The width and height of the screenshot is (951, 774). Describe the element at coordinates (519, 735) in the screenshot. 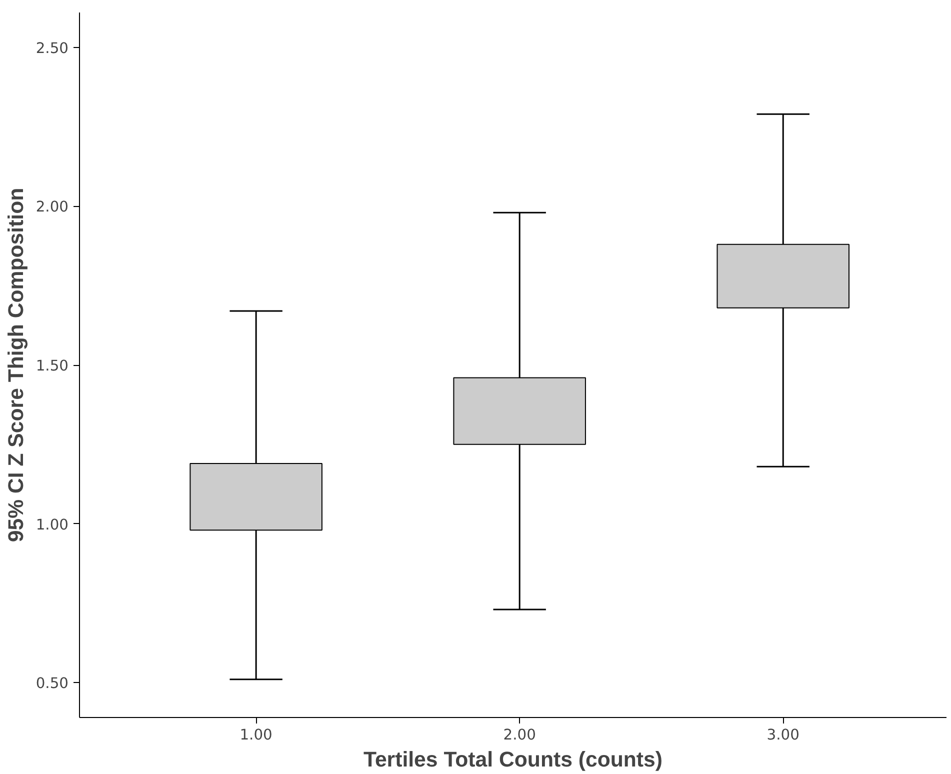

I see `x-tick-label: 2.00` at that location.